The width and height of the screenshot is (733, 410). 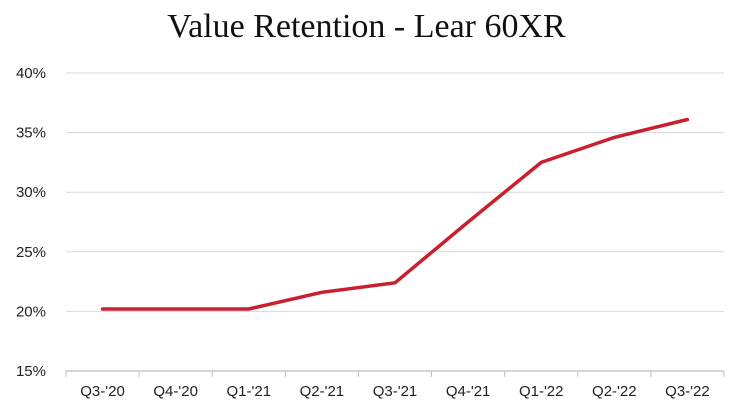 I want to click on x-tick-label: Q2-'22, so click(x=614, y=391).